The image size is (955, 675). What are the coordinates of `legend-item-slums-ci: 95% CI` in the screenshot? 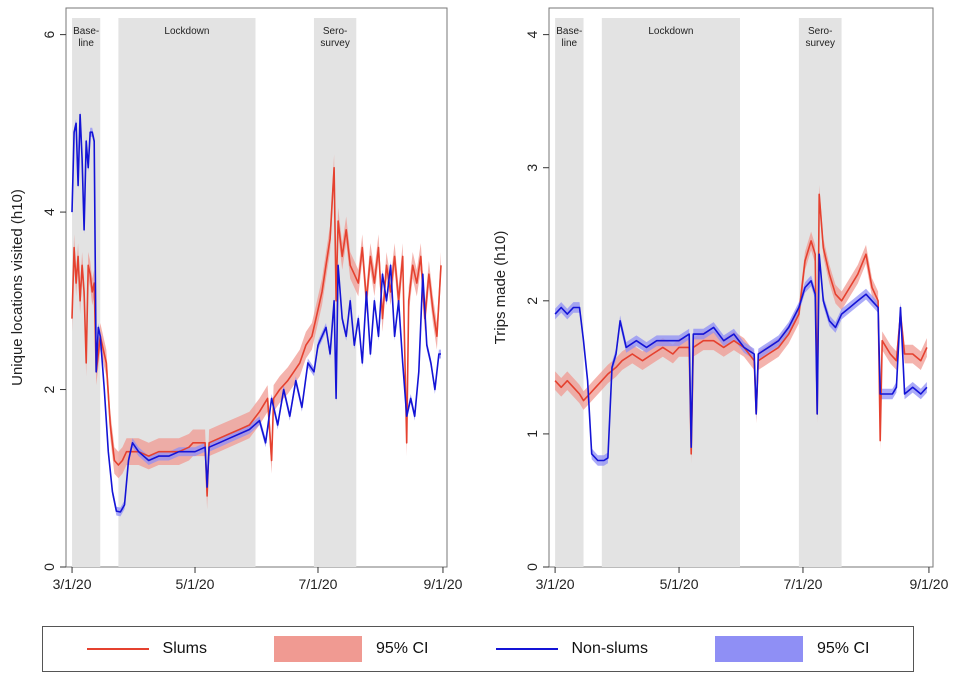 It's located at (351, 649).